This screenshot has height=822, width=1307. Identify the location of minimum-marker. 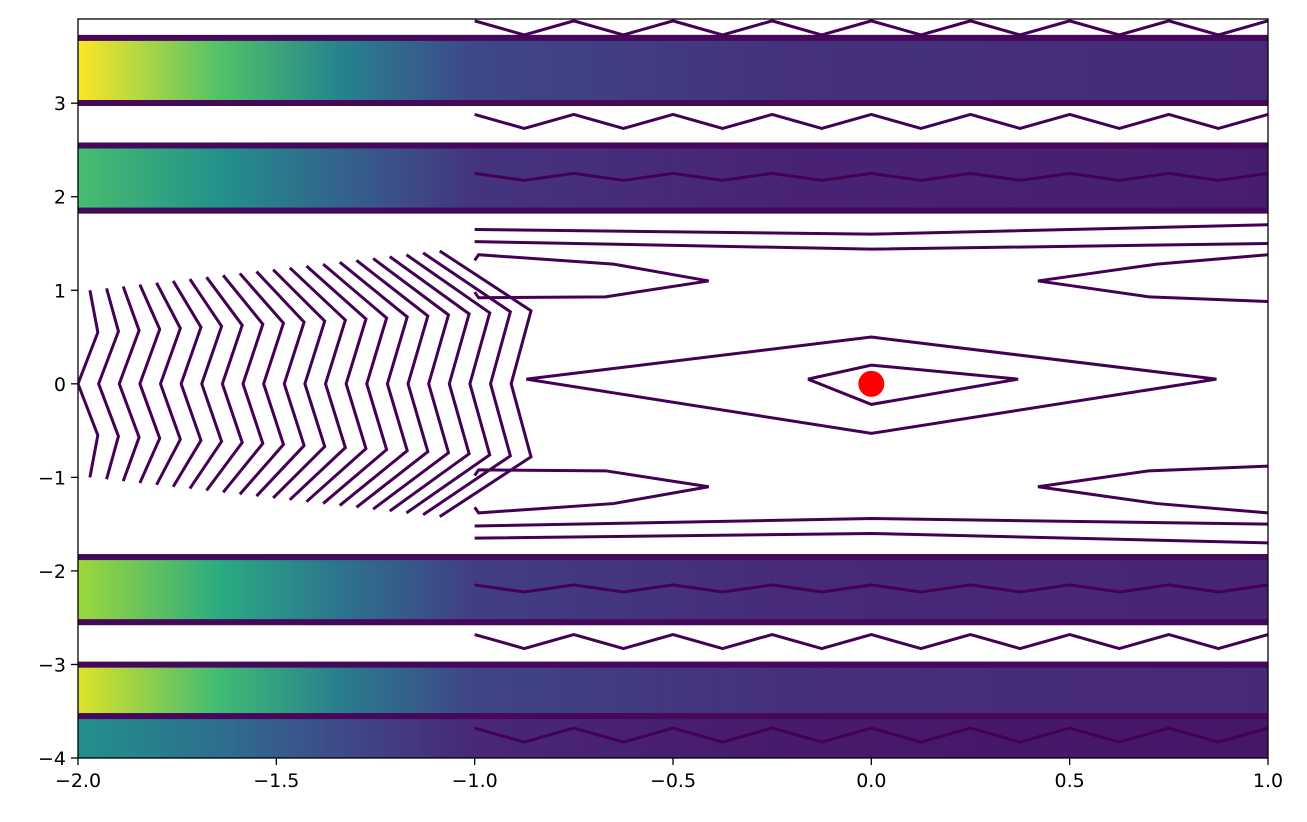
(871, 383).